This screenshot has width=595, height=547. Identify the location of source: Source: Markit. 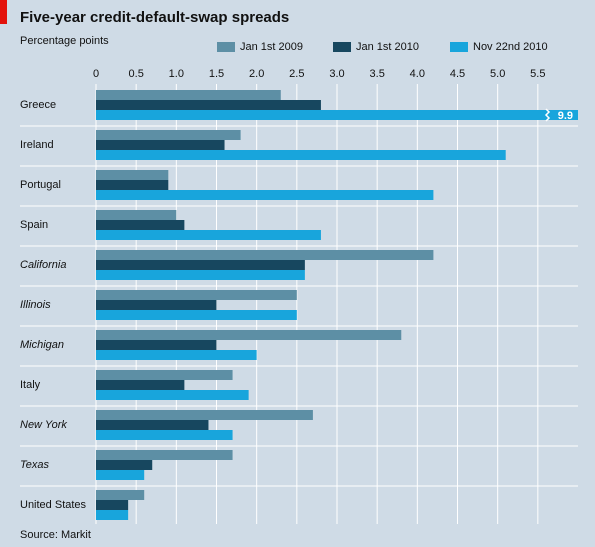
(55, 535).